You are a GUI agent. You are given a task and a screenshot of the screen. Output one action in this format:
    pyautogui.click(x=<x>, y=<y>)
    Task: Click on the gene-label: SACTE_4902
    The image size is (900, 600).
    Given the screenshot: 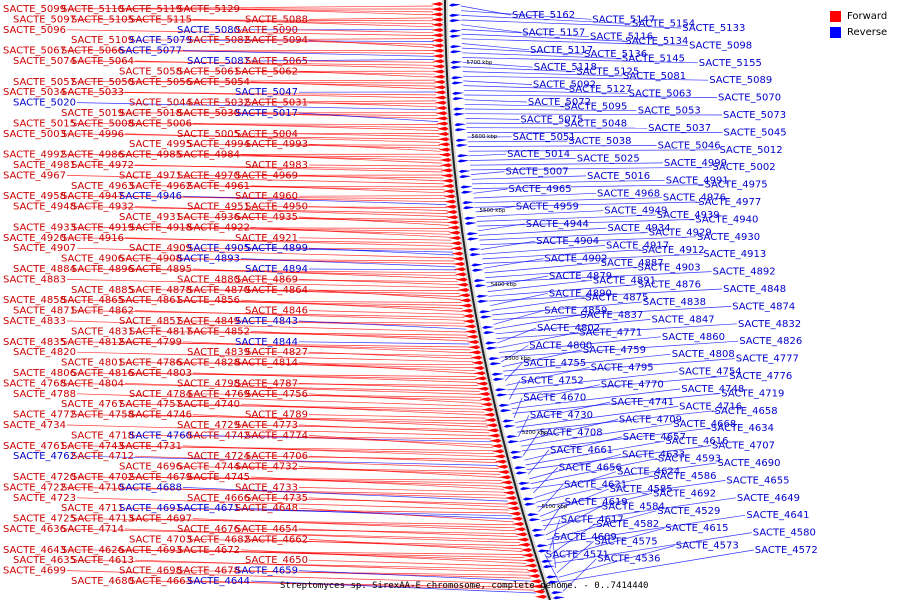 What is the action you would take?
    pyautogui.click(x=575, y=259)
    